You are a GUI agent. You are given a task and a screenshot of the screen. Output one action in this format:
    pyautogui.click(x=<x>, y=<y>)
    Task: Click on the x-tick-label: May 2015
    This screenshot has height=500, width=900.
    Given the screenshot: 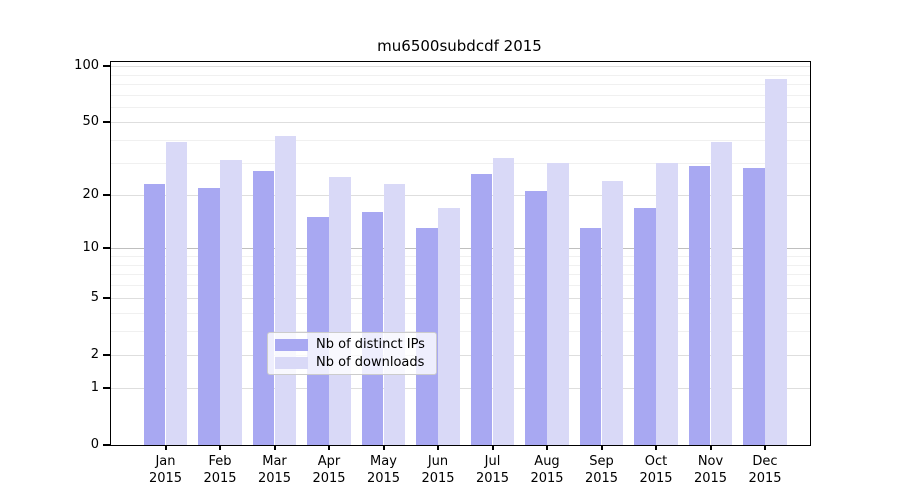 What is the action you would take?
    pyautogui.click(x=383, y=470)
    